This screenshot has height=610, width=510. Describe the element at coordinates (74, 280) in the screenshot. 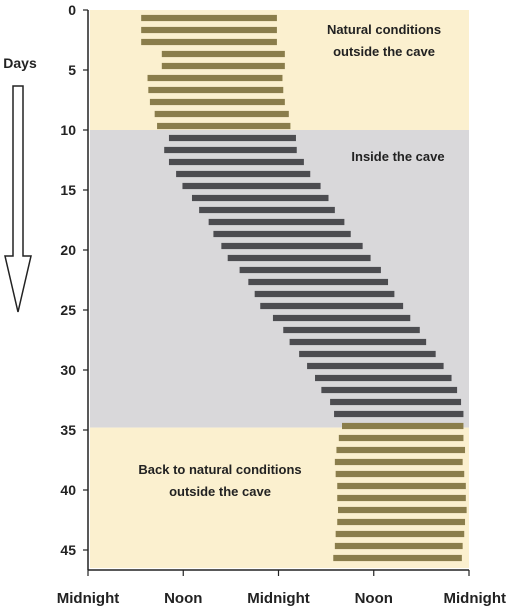

I see `y-ticks: 0 5 10 15 20 25 30 35 40 45` at that location.